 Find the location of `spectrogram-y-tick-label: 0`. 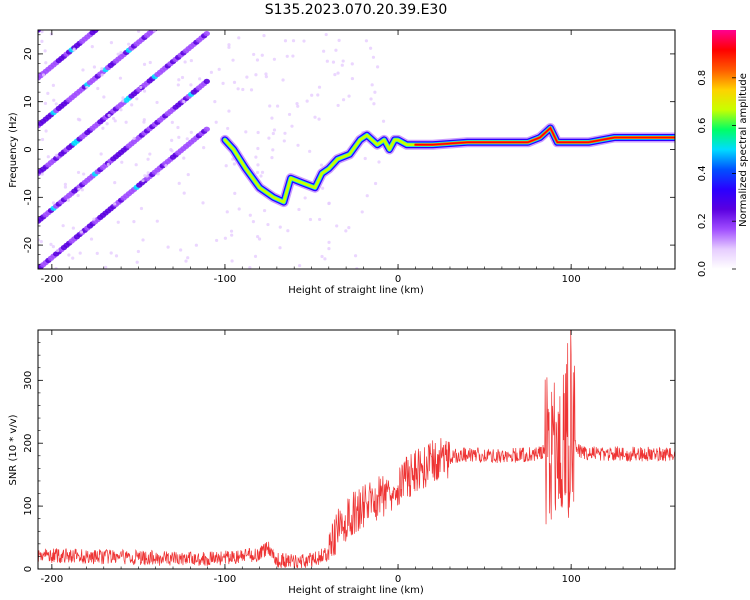

spectrogram-y-tick-label: 0 is located at coordinates (28, 149).